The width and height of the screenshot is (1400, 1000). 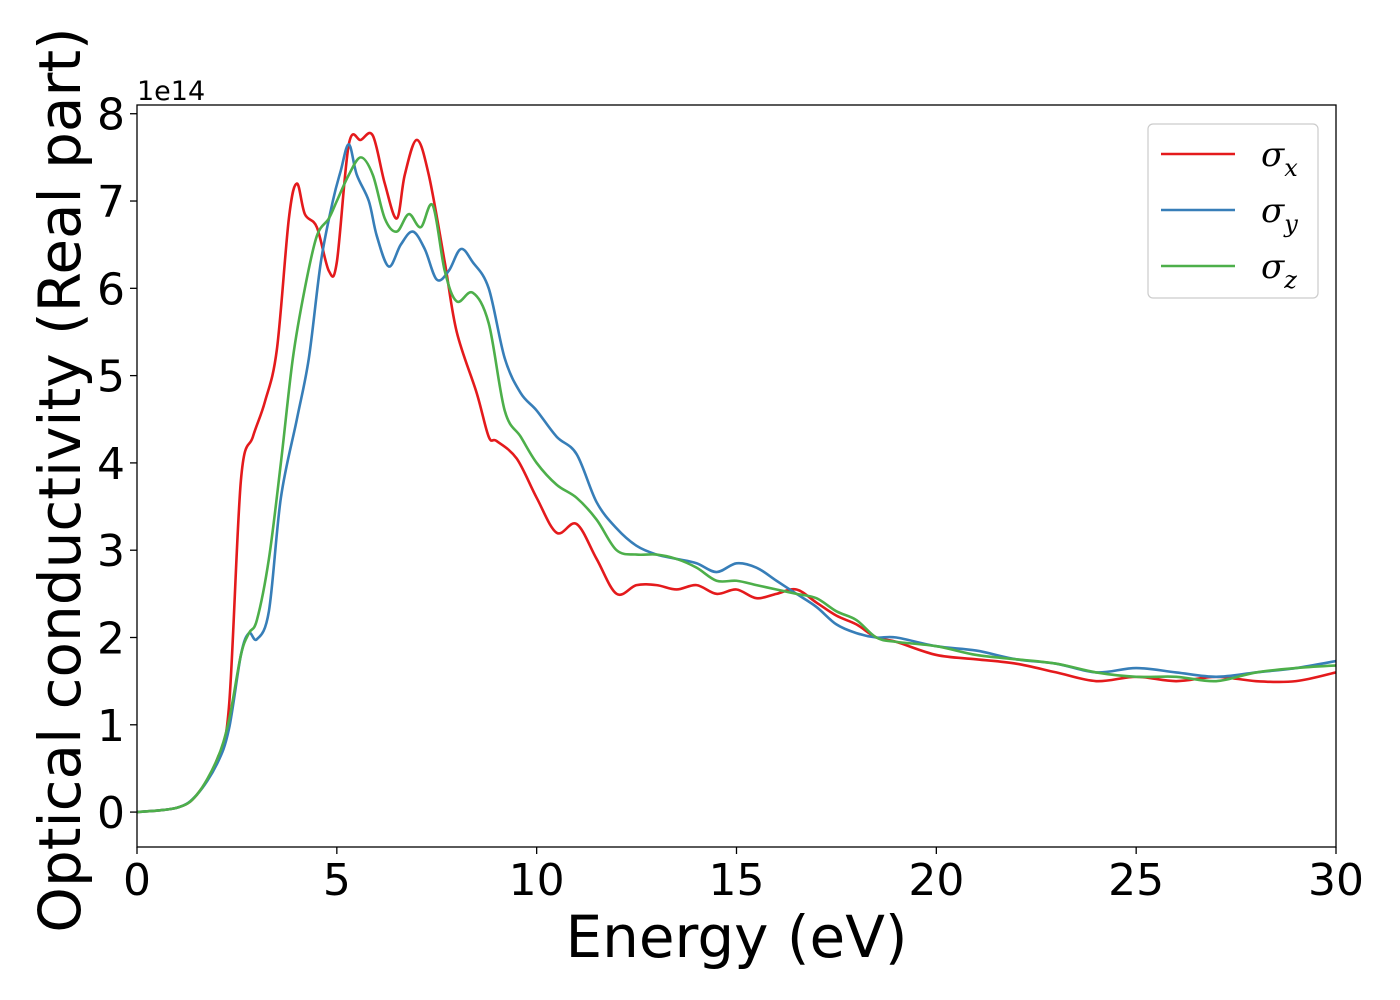 What do you see at coordinates (171, 91) in the screenshot?
I see `y-axis-offset-text: 1e14` at bounding box center [171, 91].